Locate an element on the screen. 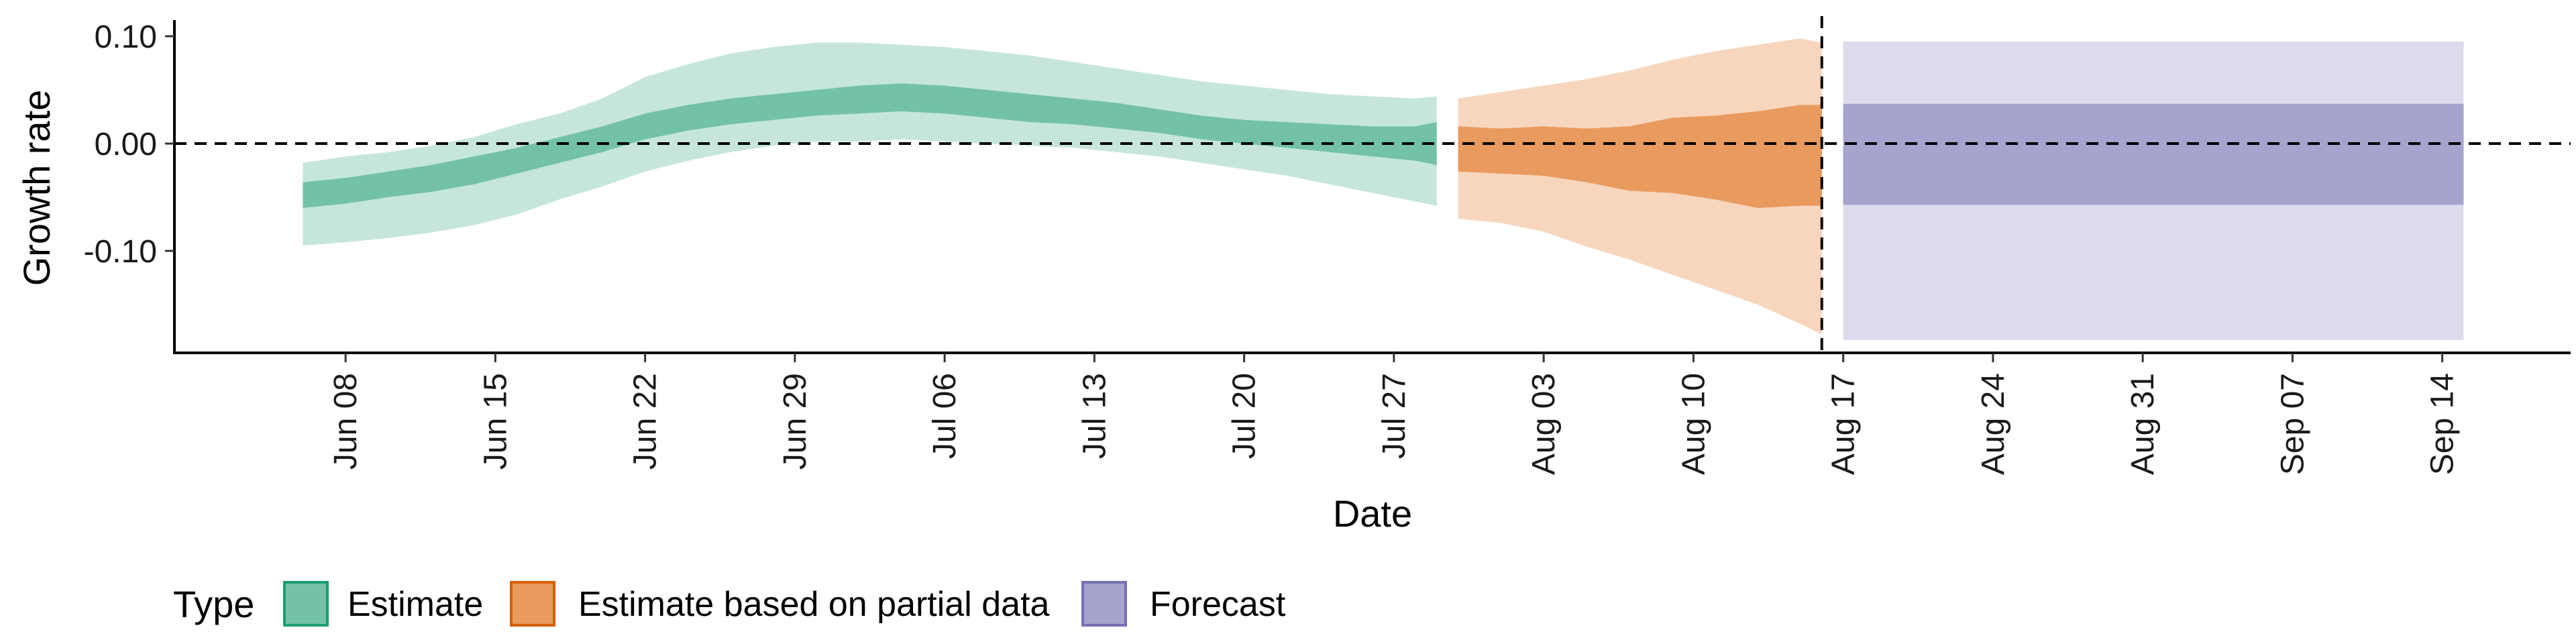 The image size is (2576, 644). legend-label-estimate: Estimate is located at coordinates (415, 604).